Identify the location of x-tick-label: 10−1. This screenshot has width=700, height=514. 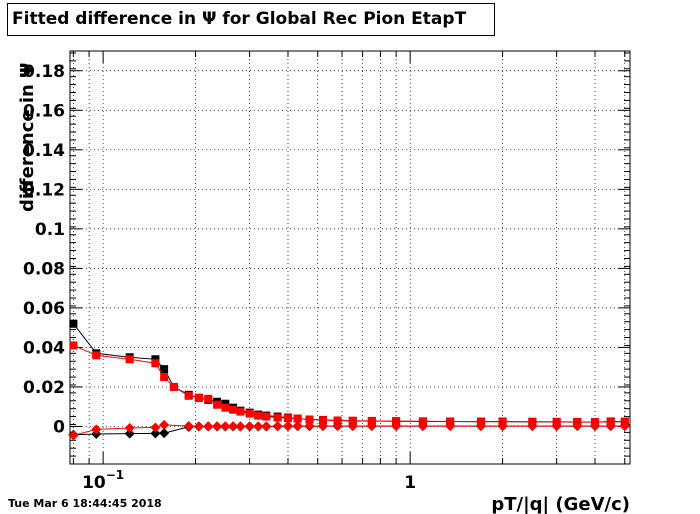
(103, 480).